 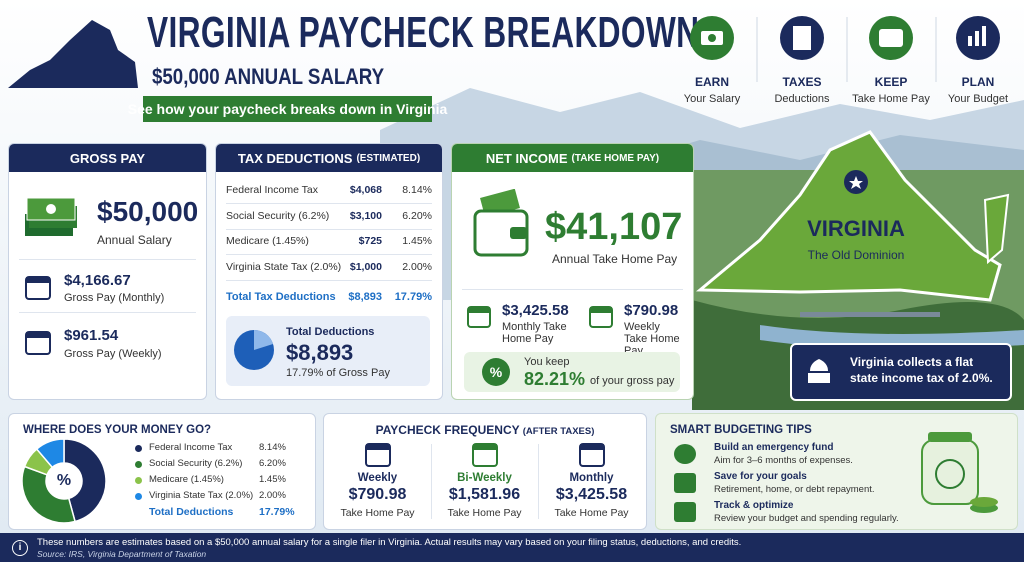 I want to click on card-header: TAX DEDUCTIONS (ESTIMATED), so click(x=329, y=158).